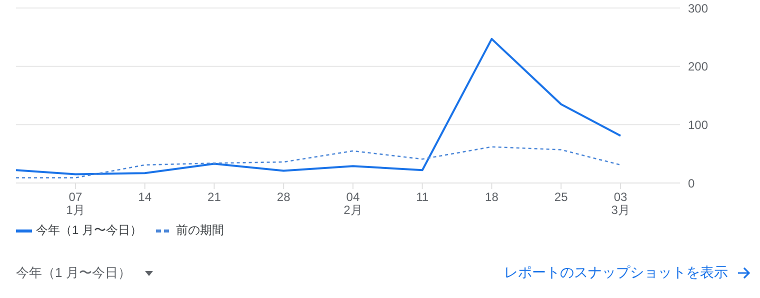 Image resolution: width=760 pixels, height=298 pixels. What do you see at coordinates (353, 203) in the screenshot?
I see `x-tick-label: 04 2月` at bounding box center [353, 203].